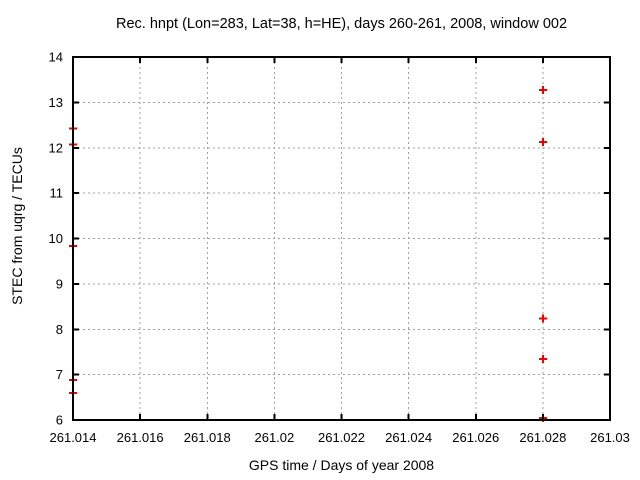 This screenshot has width=640, height=480. What do you see at coordinates (56, 238) in the screenshot?
I see `y-tick-label: 10` at bounding box center [56, 238].